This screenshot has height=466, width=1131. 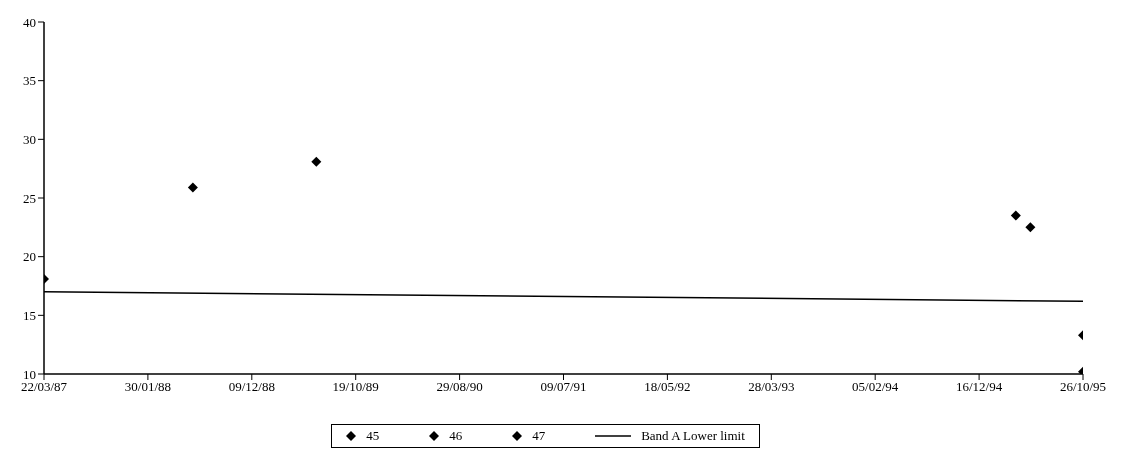 What do you see at coordinates (29, 139) in the screenshot?
I see `y-tick-label: 30` at bounding box center [29, 139].